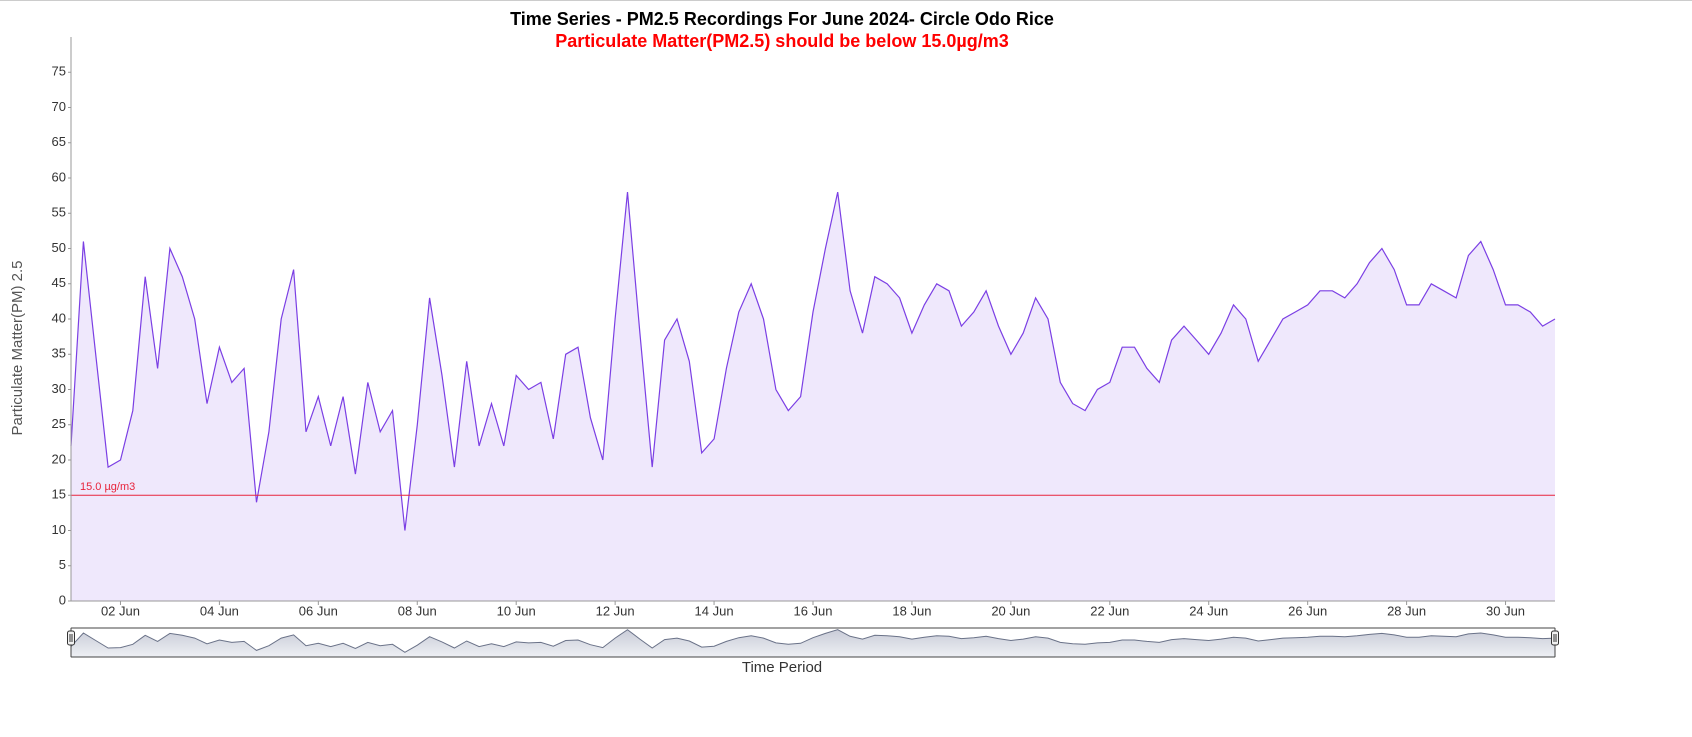  I want to click on y-tick-label: 5, so click(62, 564).